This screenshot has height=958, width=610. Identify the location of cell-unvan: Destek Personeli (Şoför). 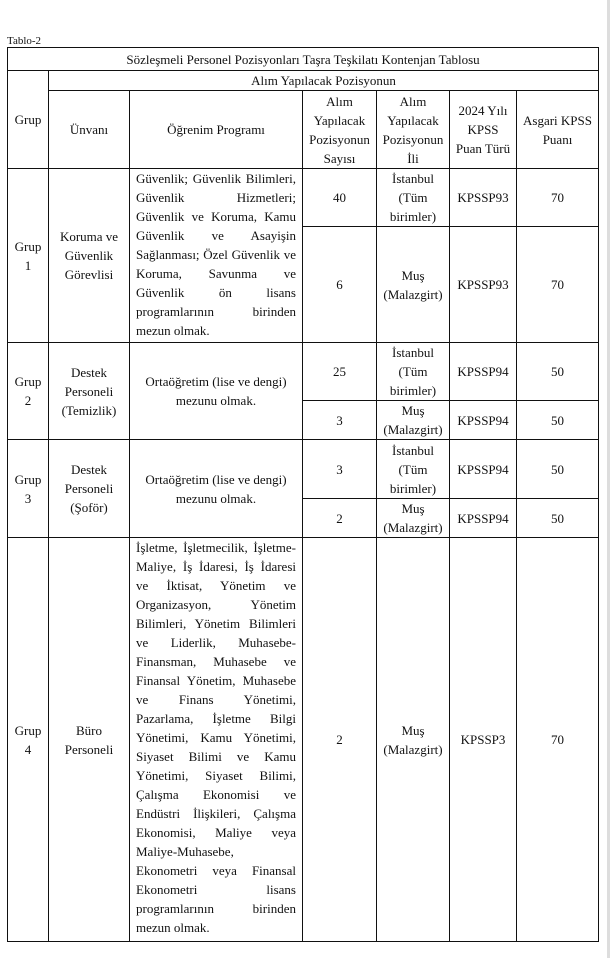
(89, 488).